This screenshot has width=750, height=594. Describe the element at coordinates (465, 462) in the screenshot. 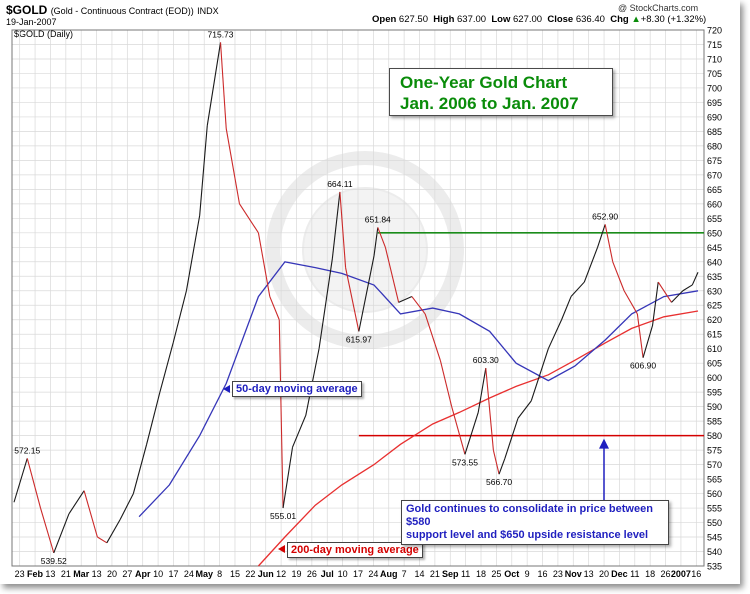

I see `data-label: 573.55` at that location.